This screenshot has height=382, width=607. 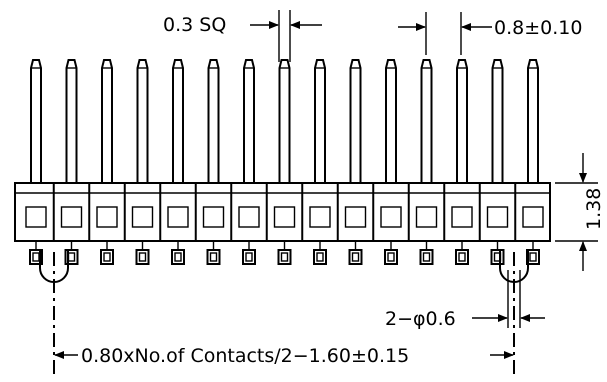 What do you see at coordinates (194, 25) in the screenshot?
I see `pin-square-dimension: 0.3 SQ` at bounding box center [194, 25].